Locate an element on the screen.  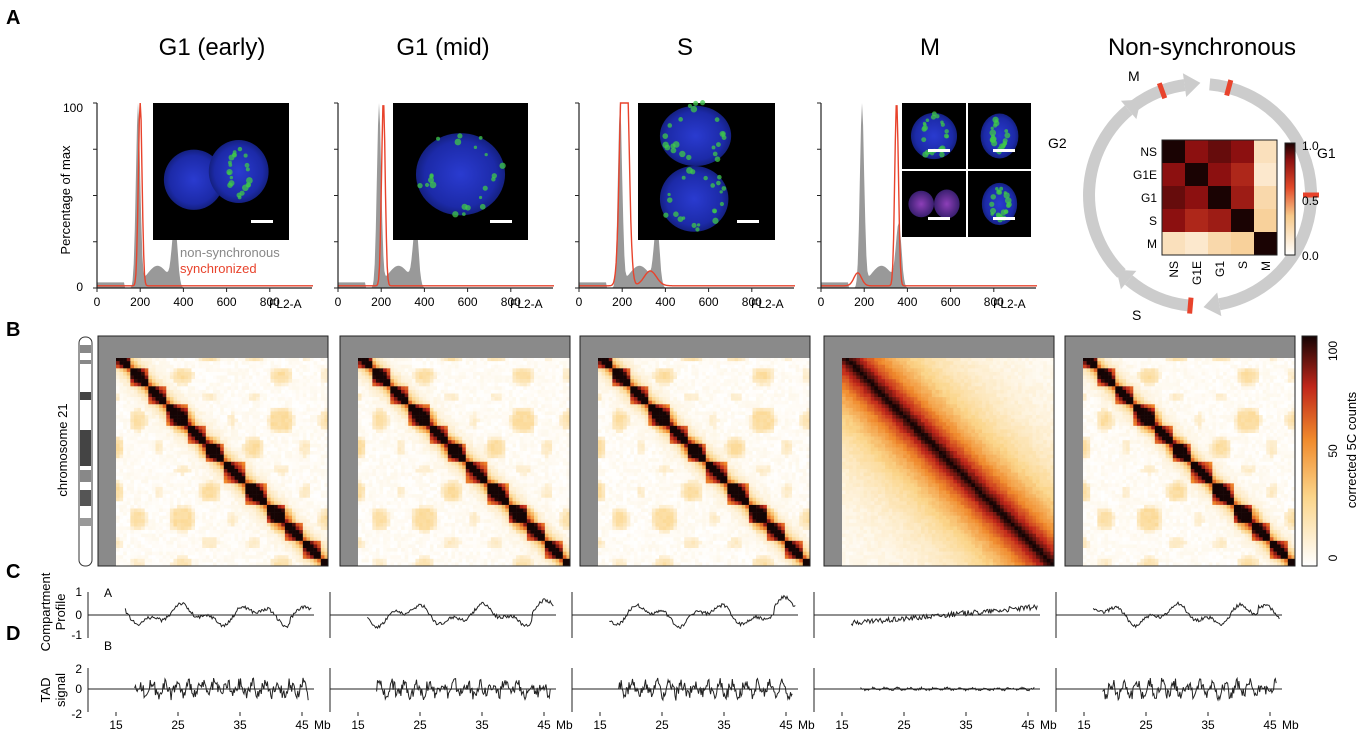
title-g1-mid: G1 (mid) is located at coordinates (442, 47).